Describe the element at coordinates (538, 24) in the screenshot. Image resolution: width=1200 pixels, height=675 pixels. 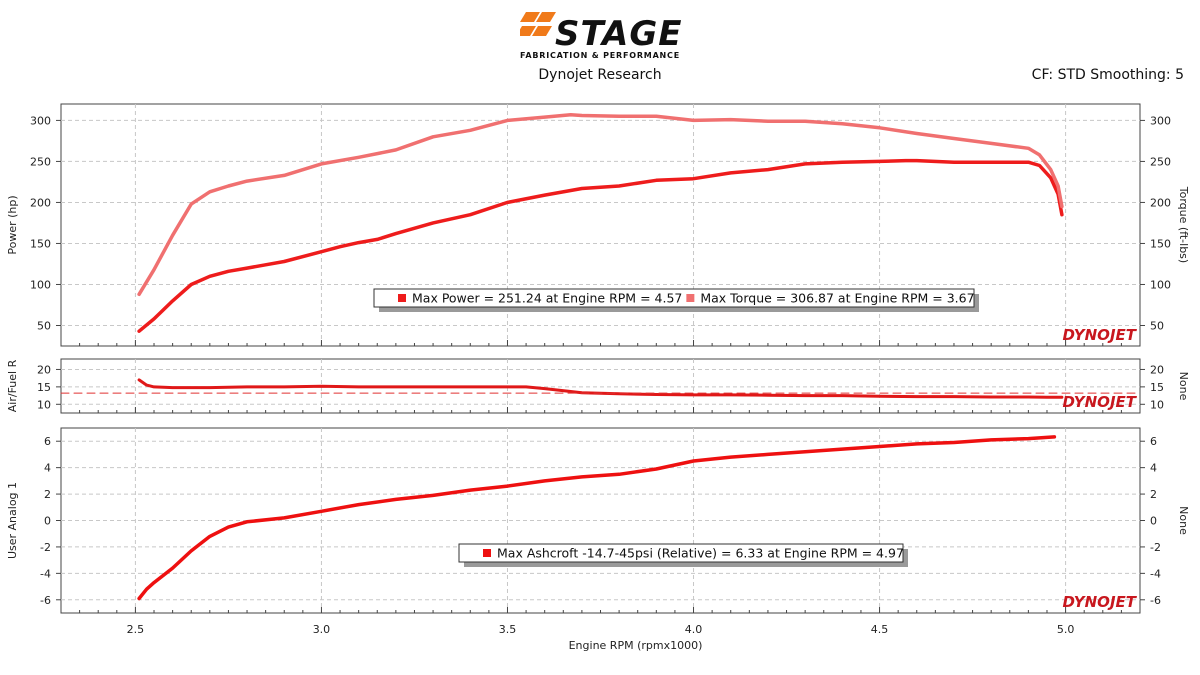
I see `stage-flag-icon` at that location.